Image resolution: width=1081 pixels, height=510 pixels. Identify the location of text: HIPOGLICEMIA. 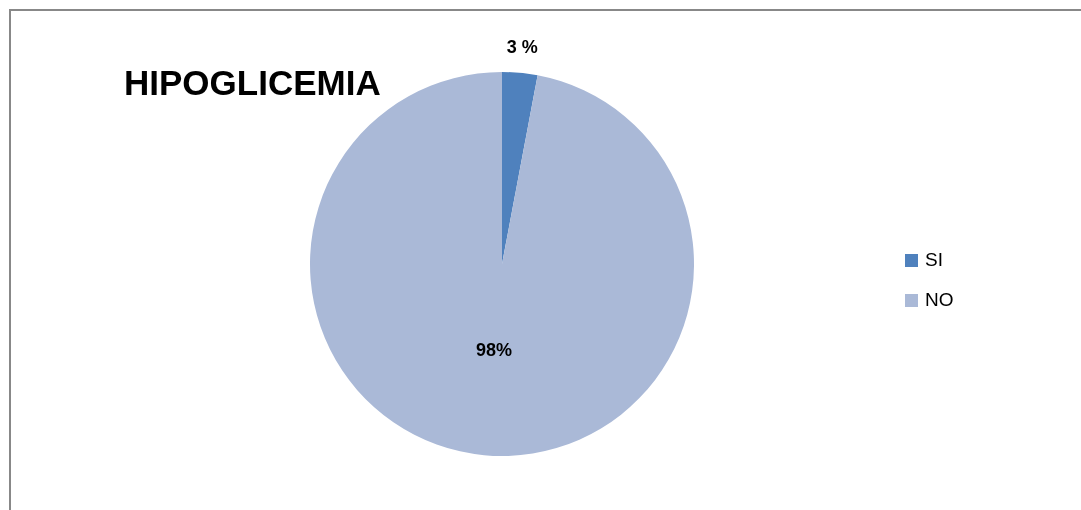
(252, 83).